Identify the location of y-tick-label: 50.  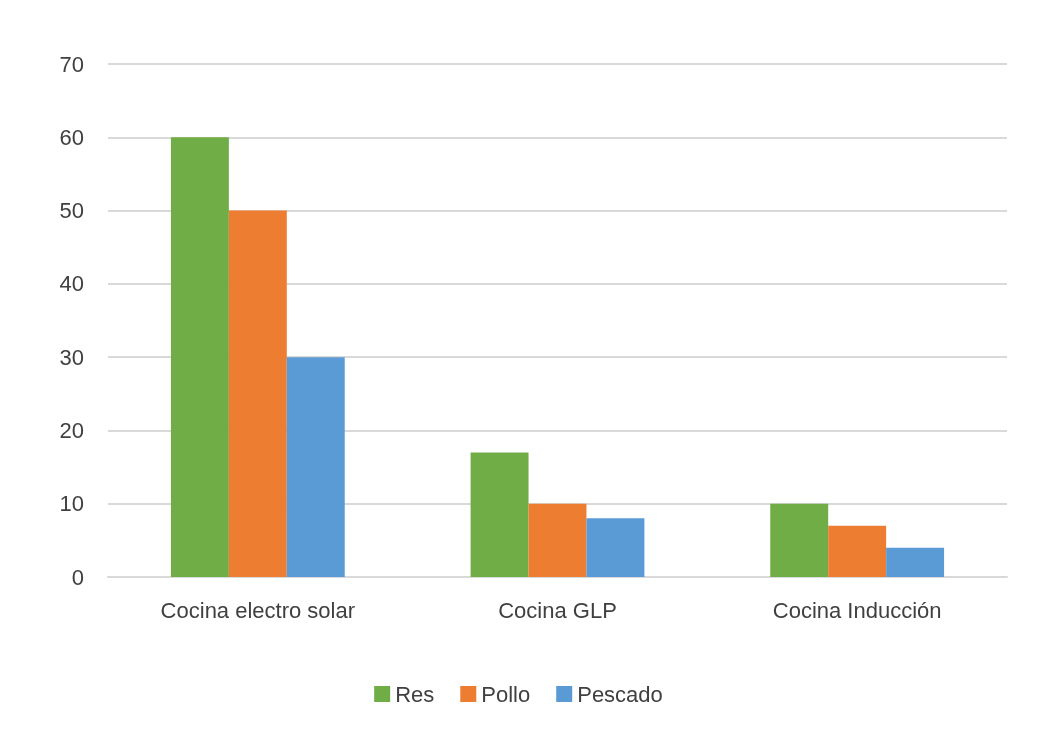
(71, 211).